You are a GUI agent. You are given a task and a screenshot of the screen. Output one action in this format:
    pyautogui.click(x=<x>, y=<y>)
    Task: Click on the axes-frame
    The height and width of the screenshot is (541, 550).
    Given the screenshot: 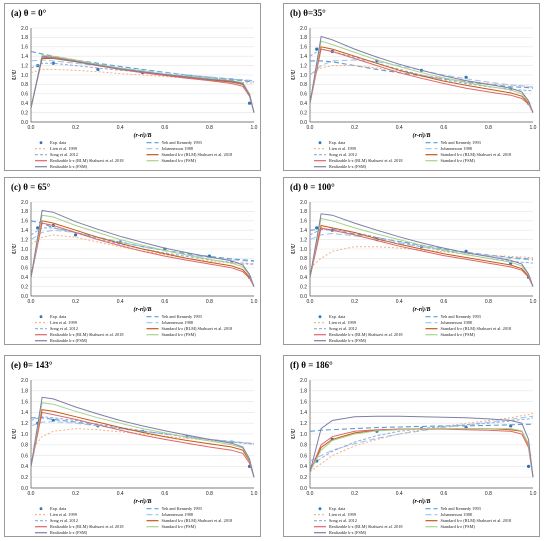 What is the action you would take?
    pyautogui.click(x=142, y=434)
    